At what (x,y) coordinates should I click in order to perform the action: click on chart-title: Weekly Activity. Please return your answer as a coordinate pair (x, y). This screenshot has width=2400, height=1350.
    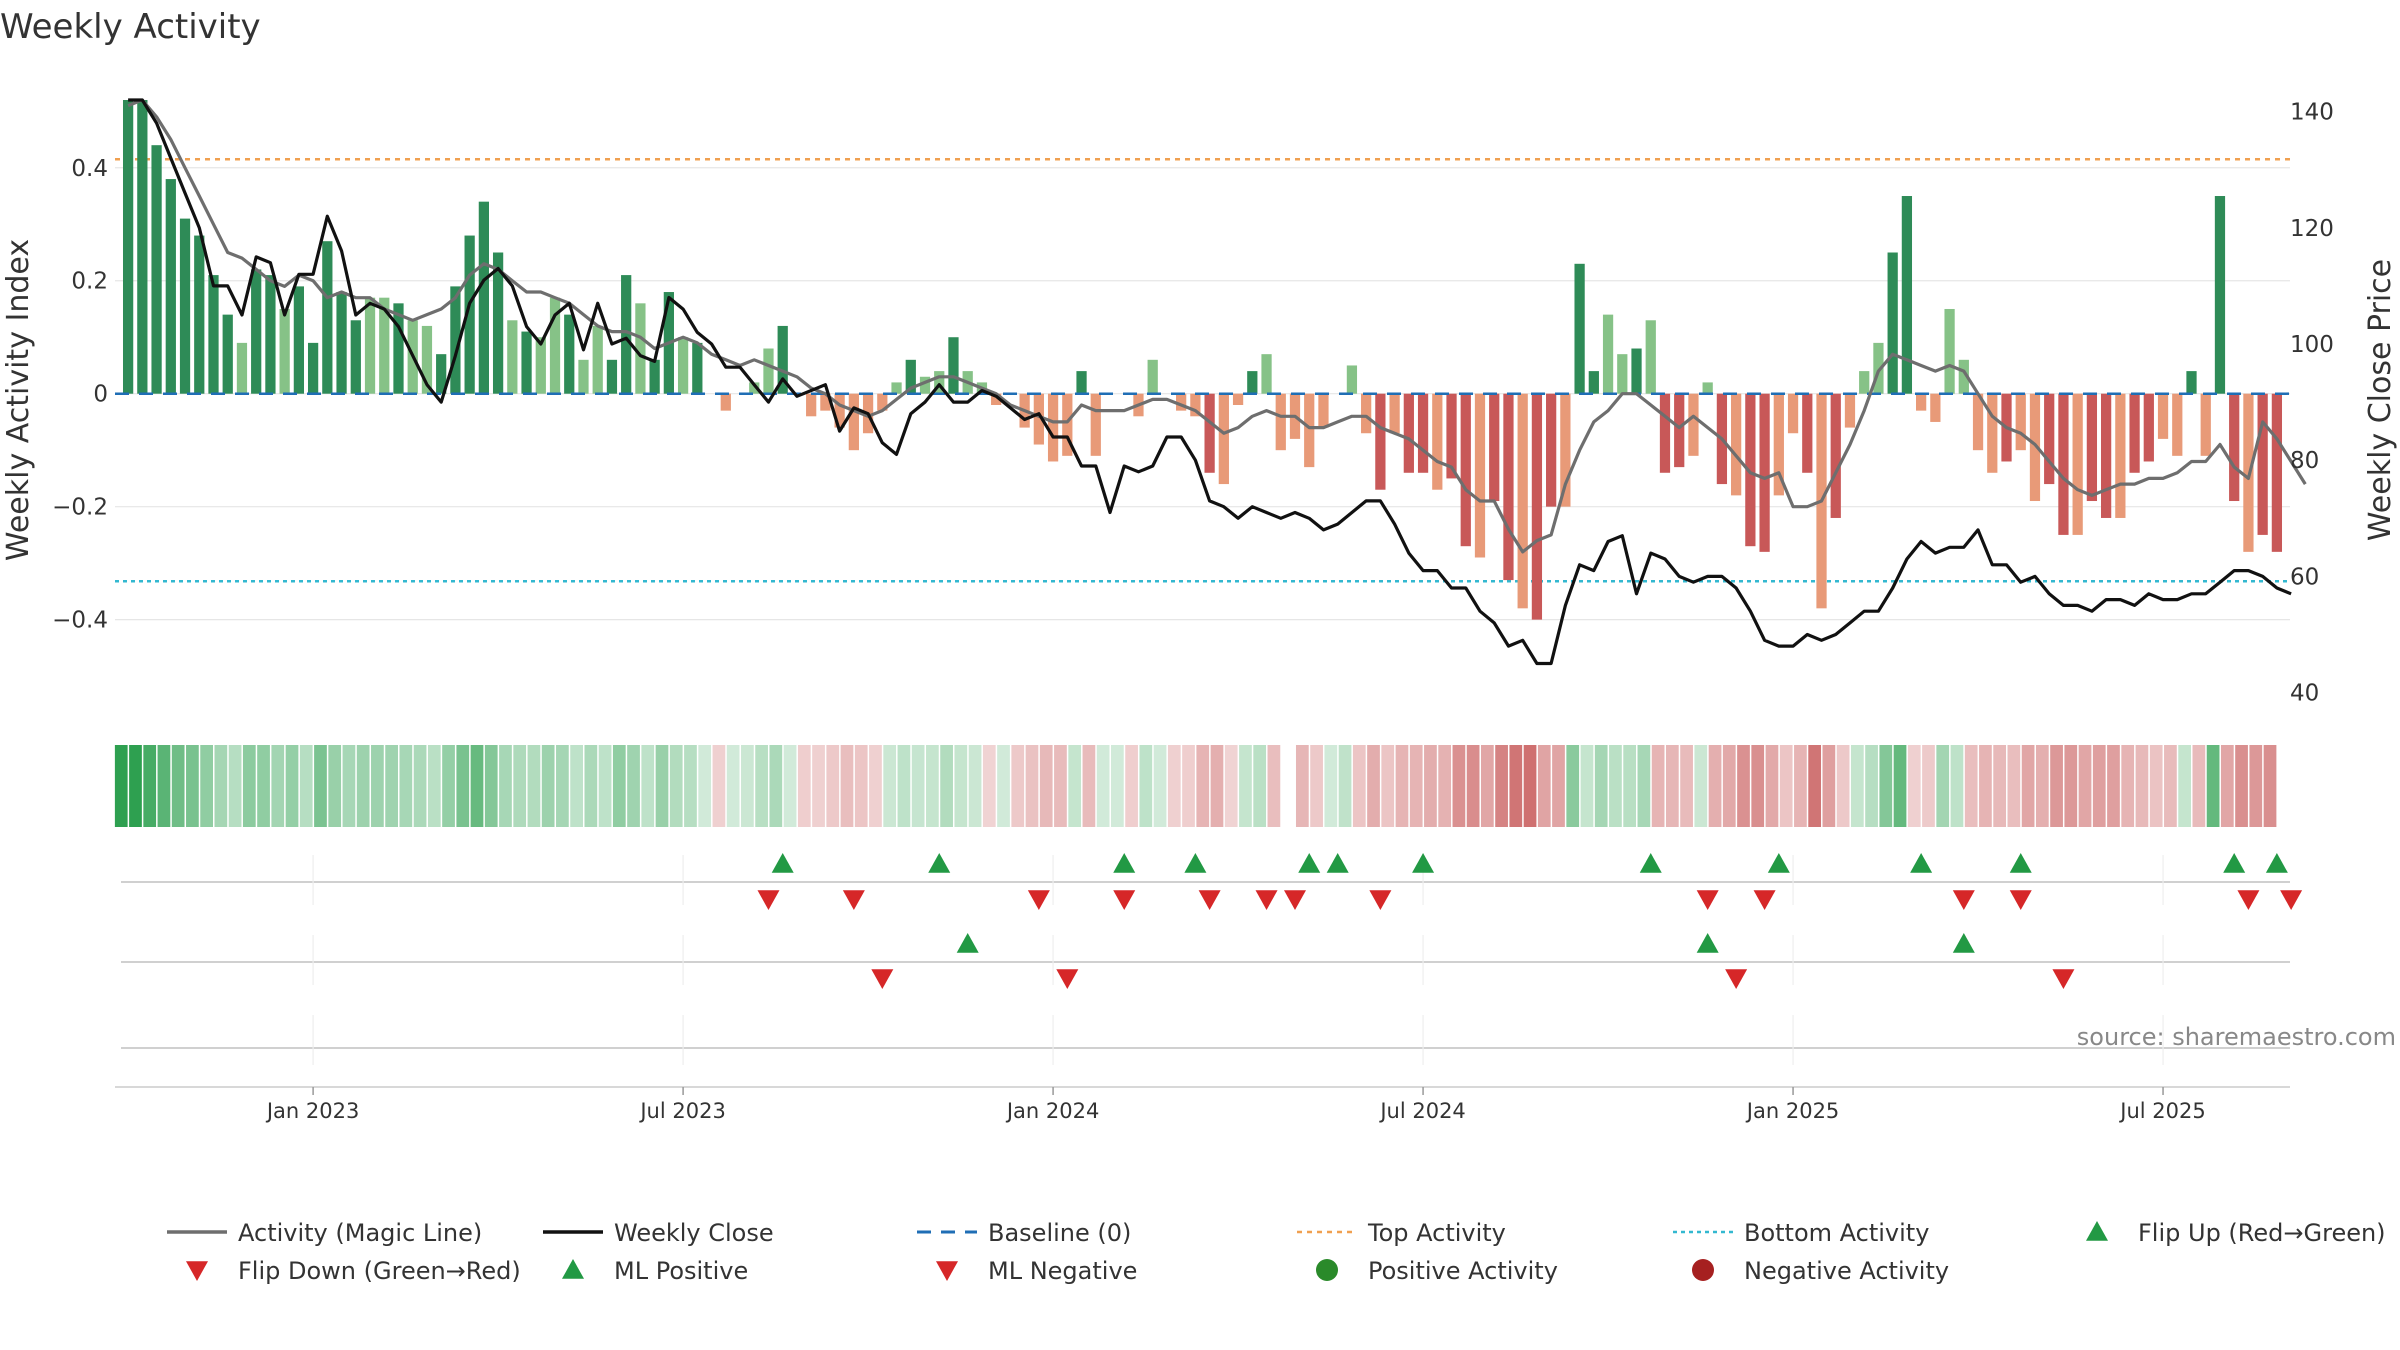
    Looking at the image, I should click on (130, 27).